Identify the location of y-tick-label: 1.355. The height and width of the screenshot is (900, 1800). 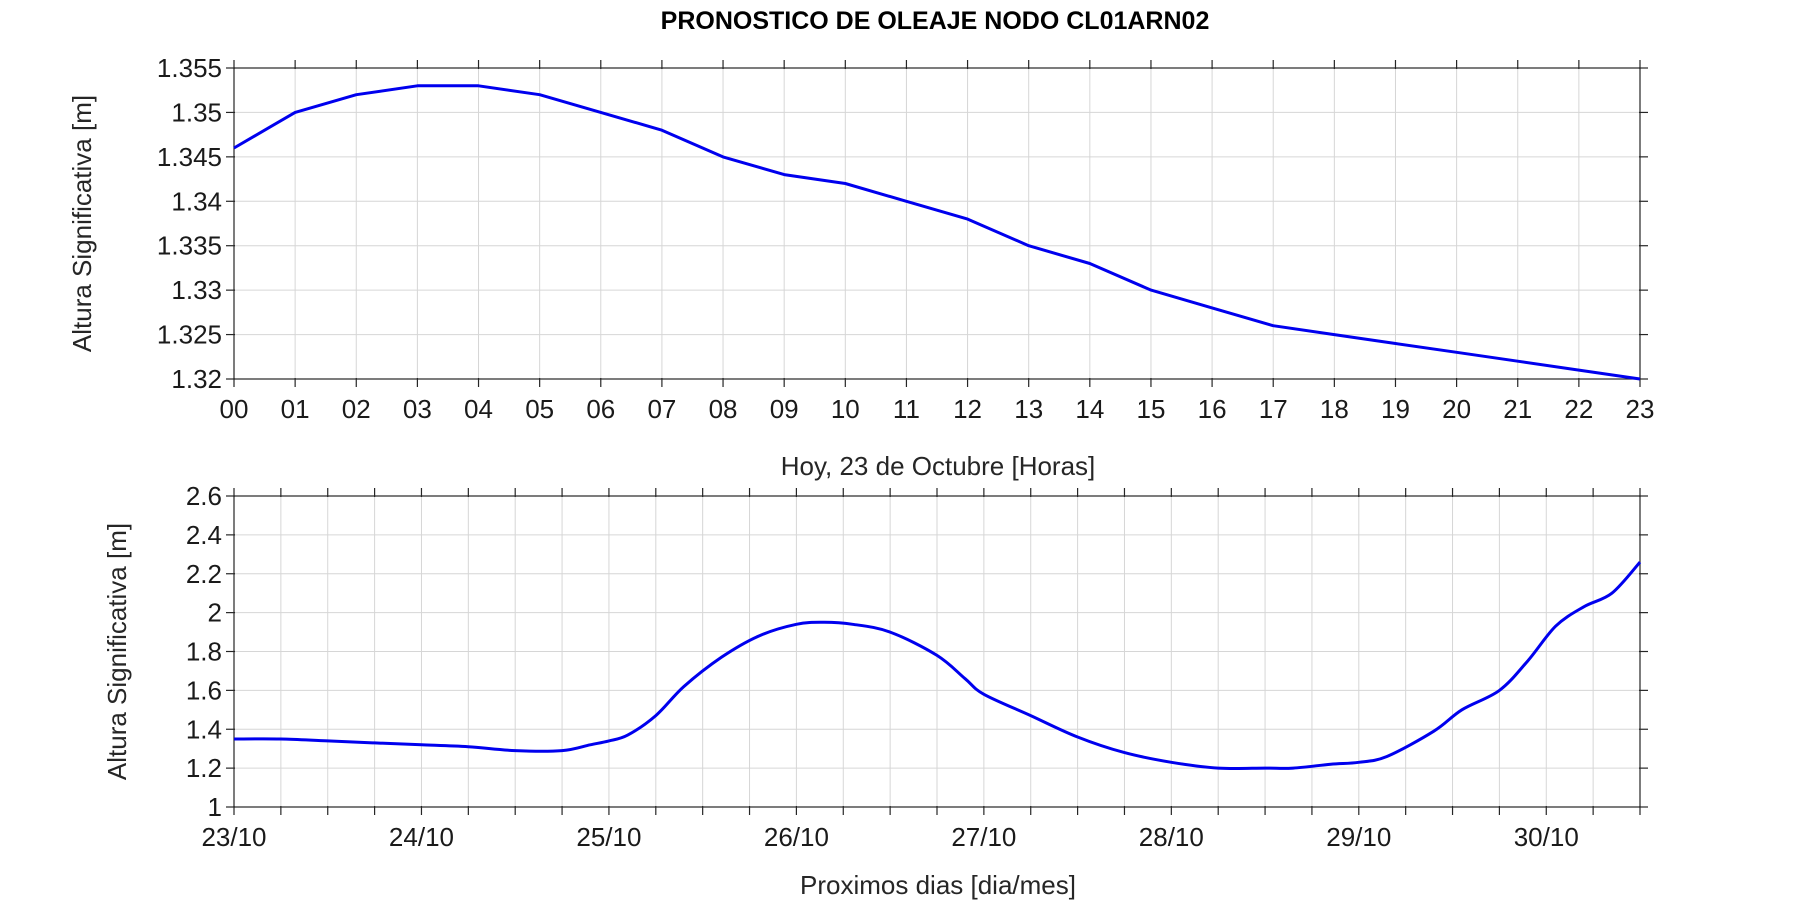
(189, 68).